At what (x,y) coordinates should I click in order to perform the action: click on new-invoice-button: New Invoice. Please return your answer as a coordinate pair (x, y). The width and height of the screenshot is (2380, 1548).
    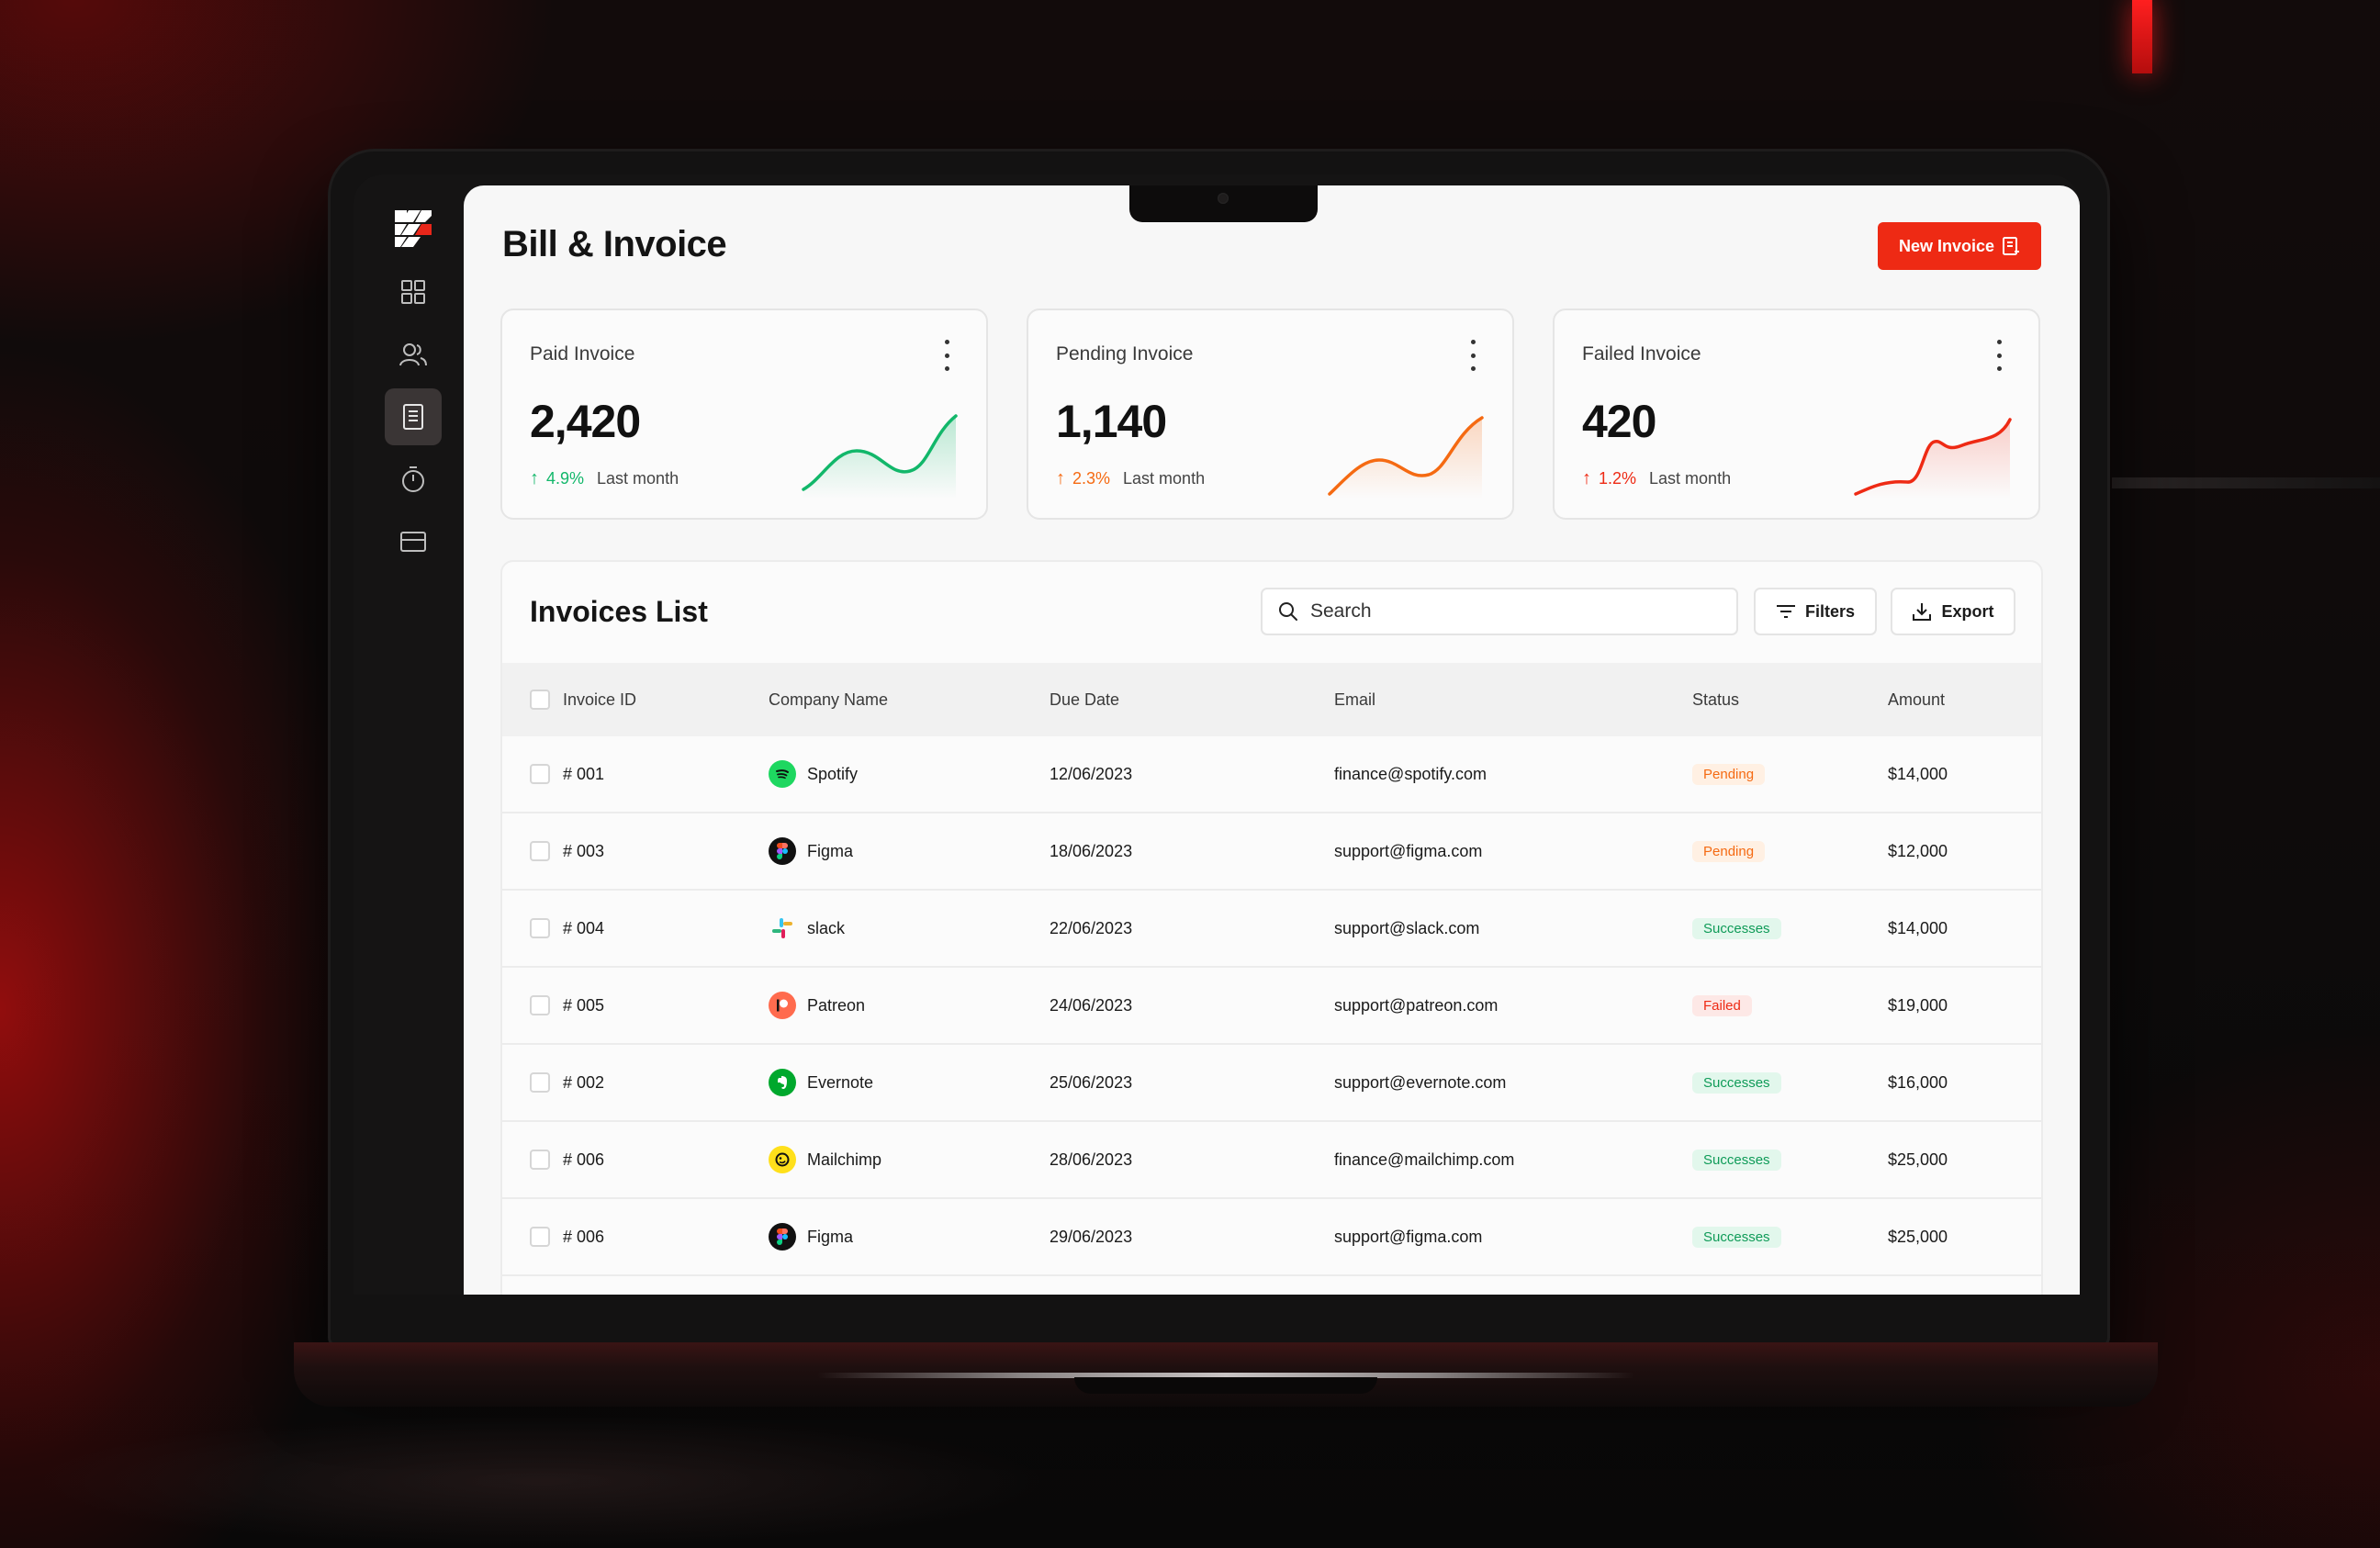
    Looking at the image, I should click on (1959, 246).